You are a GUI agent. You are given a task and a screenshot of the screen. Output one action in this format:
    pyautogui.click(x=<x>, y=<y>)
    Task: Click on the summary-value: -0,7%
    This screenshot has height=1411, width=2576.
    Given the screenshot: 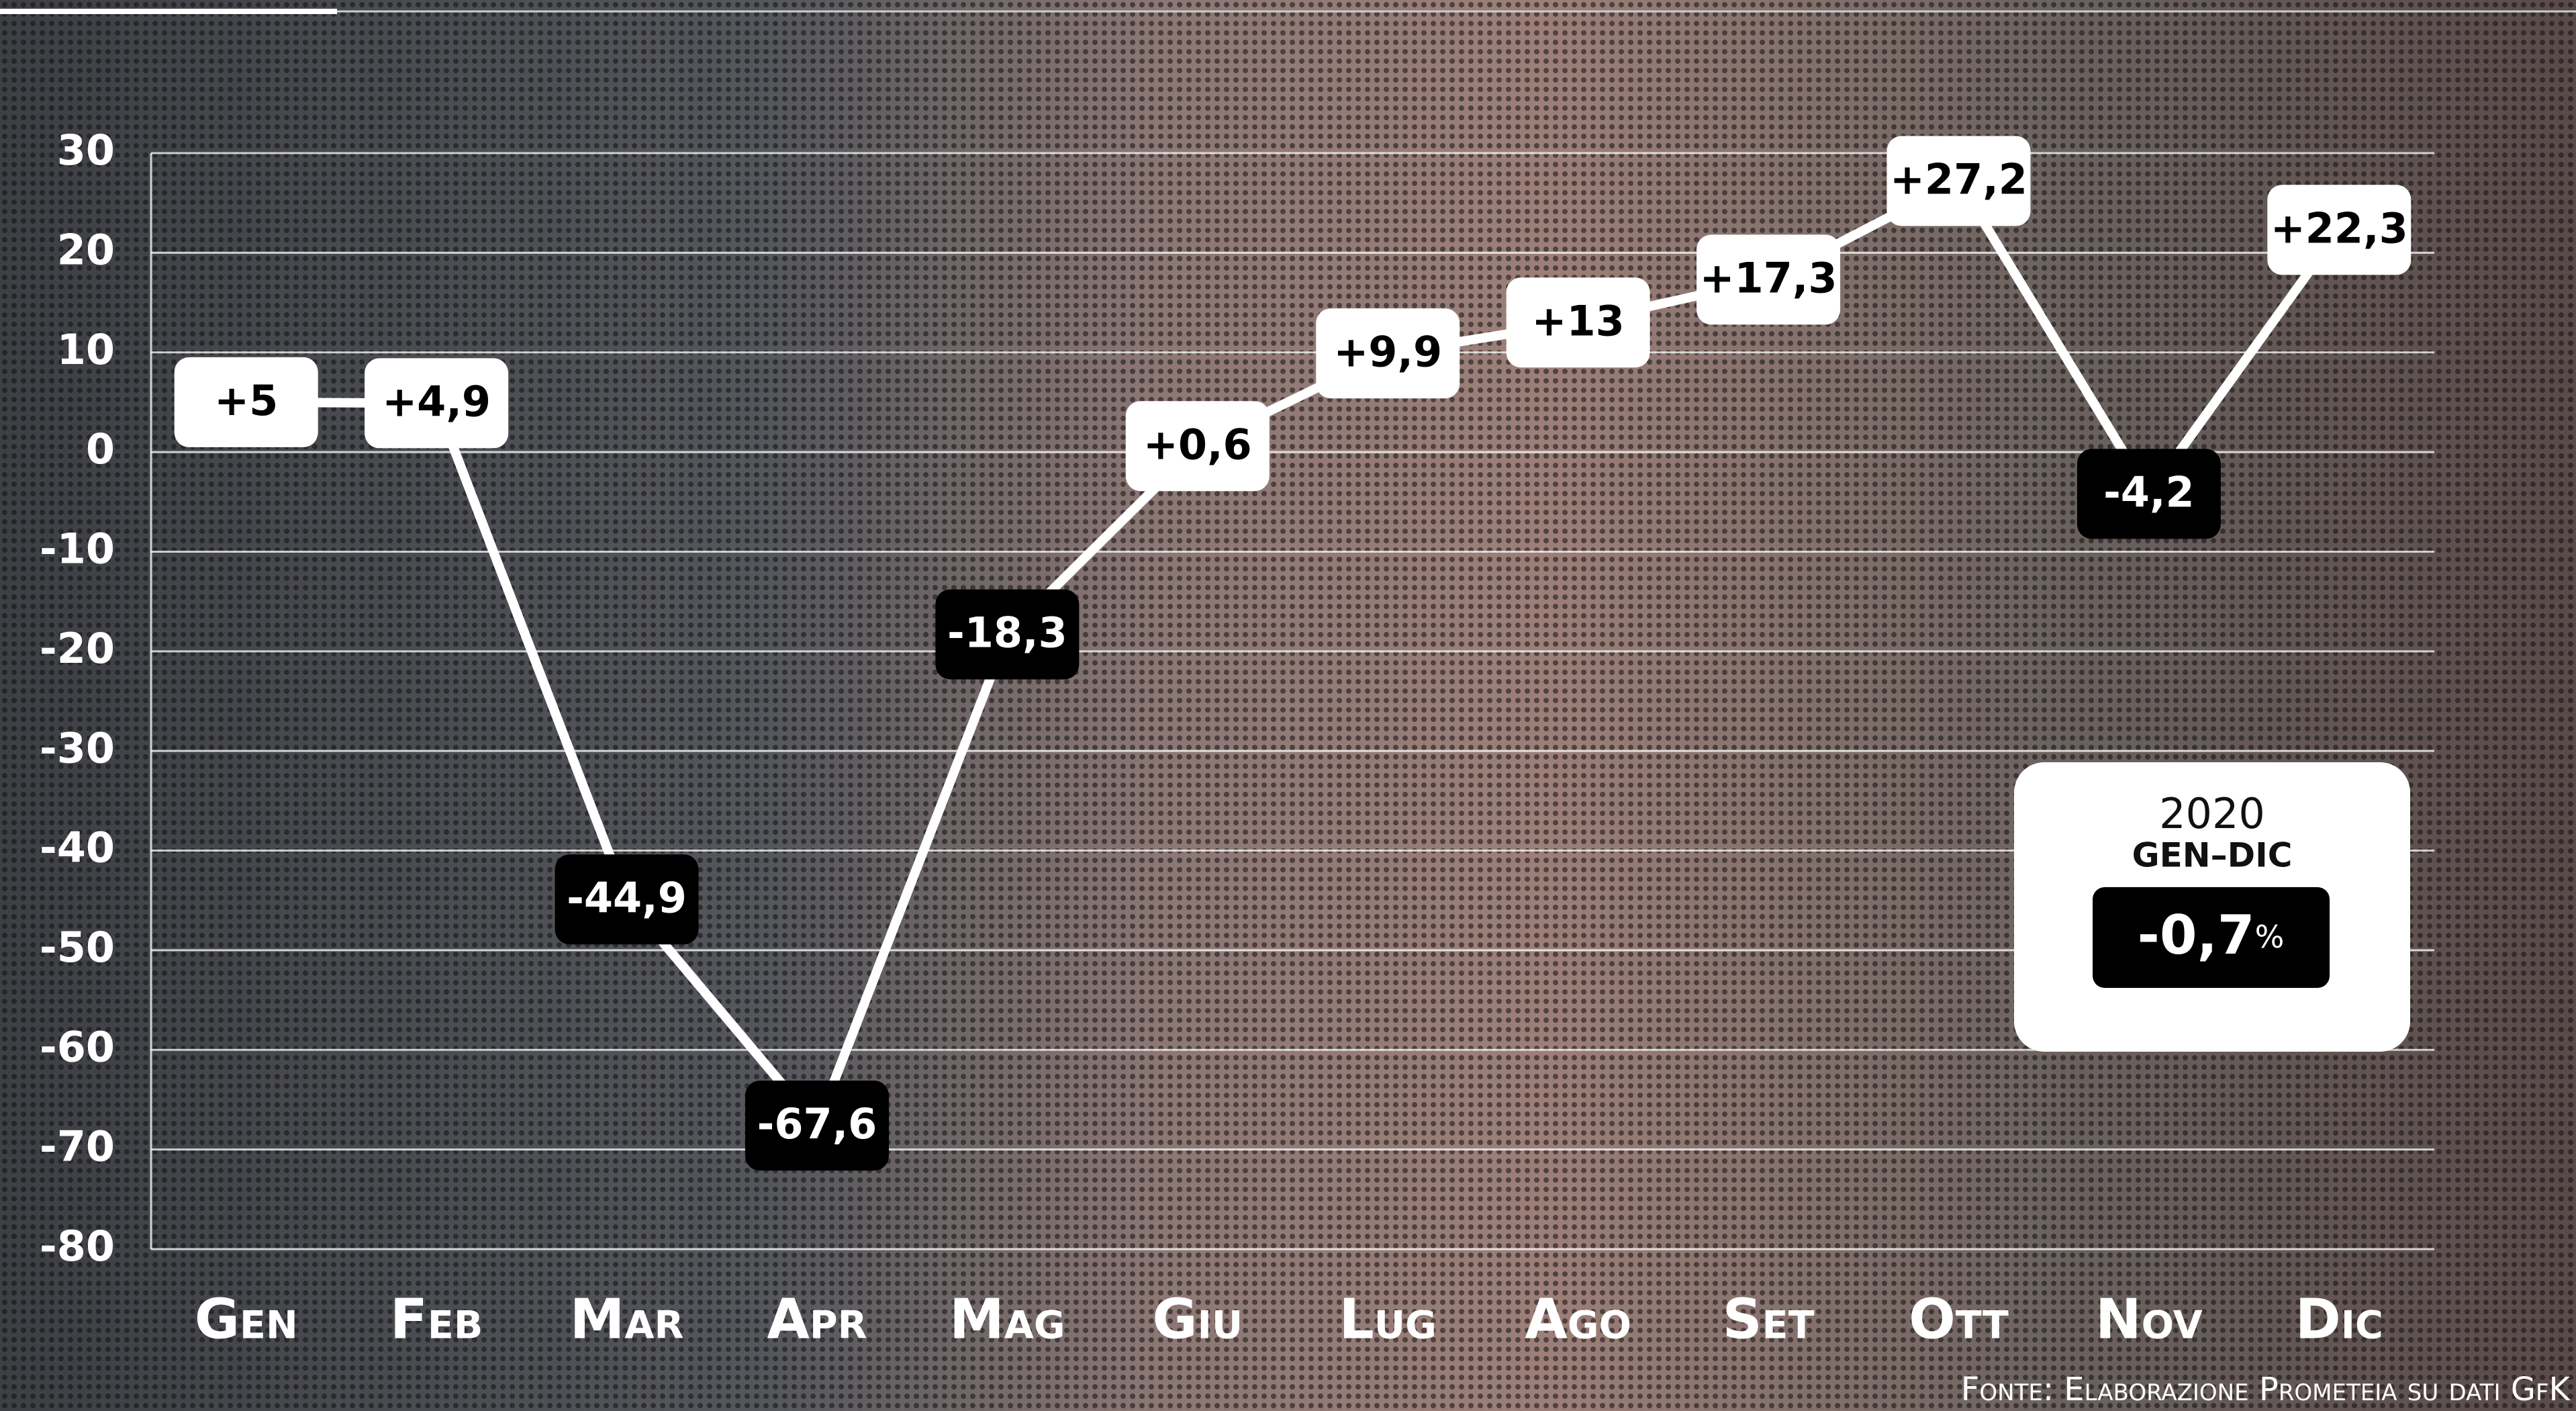 What is the action you would take?
    pyautogui.click(x=2211, y=935)
    